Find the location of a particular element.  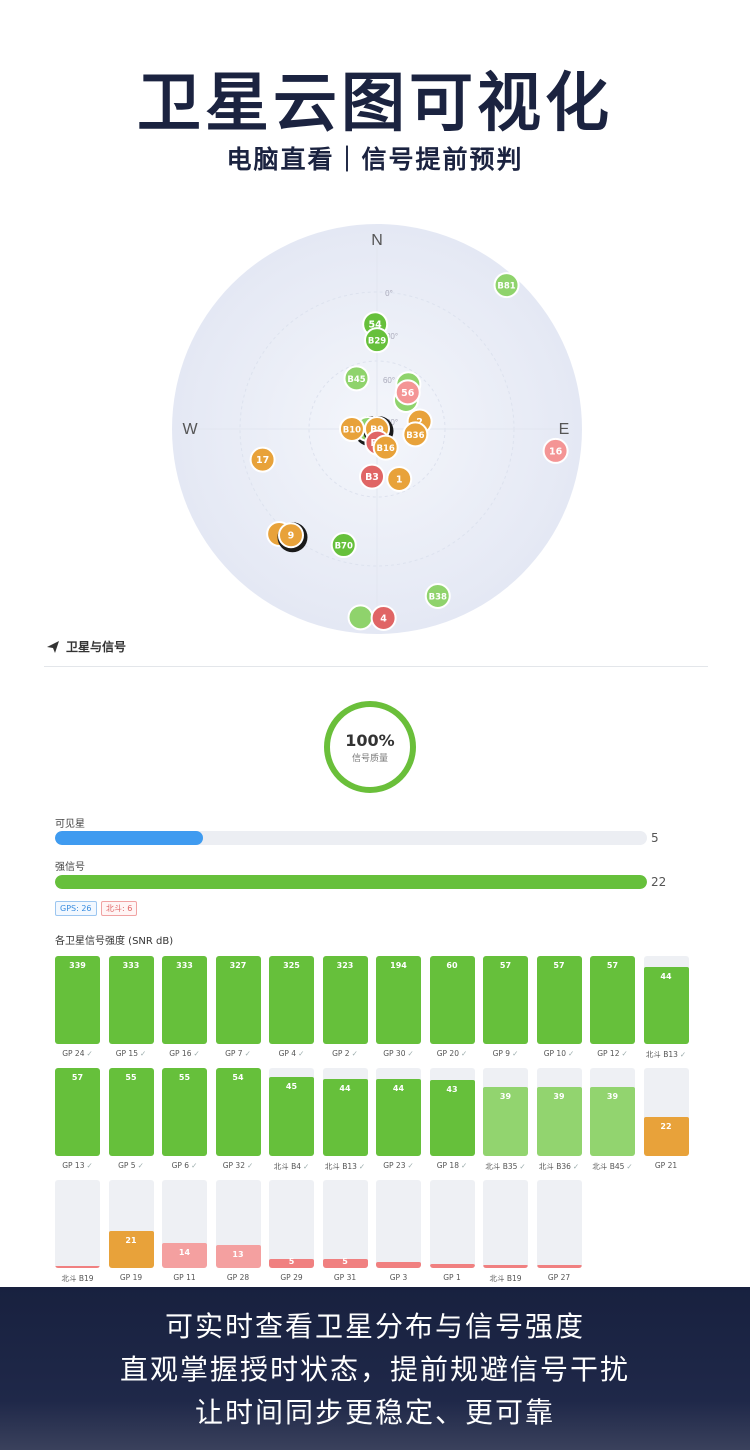

snr-bar: 22 GP 21 is located at coordinates (666, 1119).